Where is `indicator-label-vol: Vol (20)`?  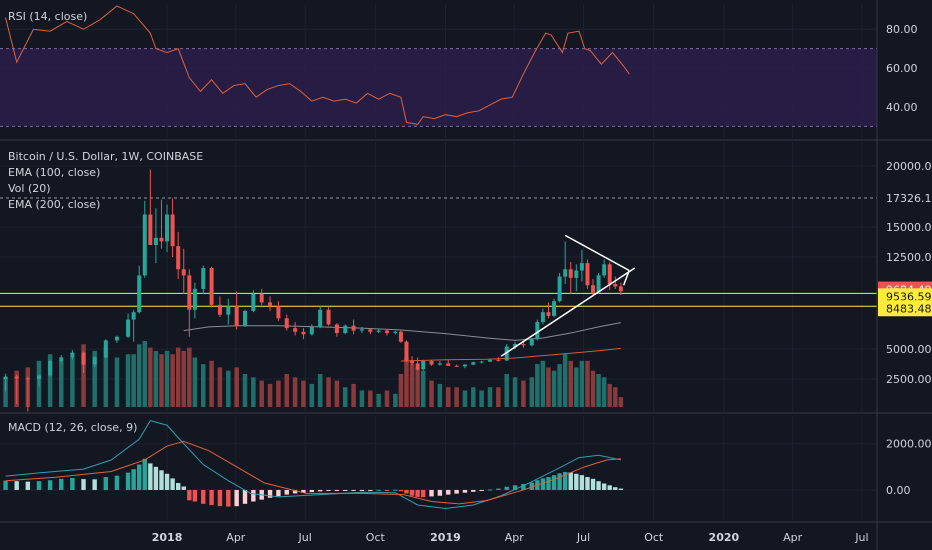
indicator-label-vol: Vol (20) is located at coordinates (29, 188).